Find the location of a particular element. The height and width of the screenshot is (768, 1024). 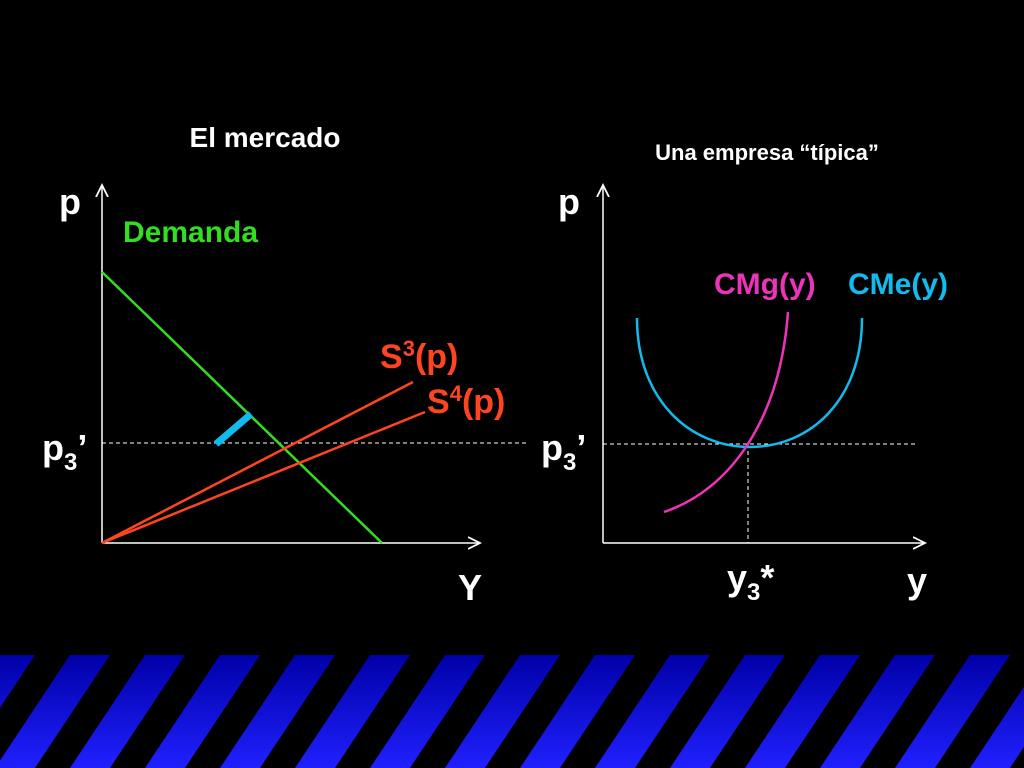

supply-3-line is located at coordinates (257, 462).